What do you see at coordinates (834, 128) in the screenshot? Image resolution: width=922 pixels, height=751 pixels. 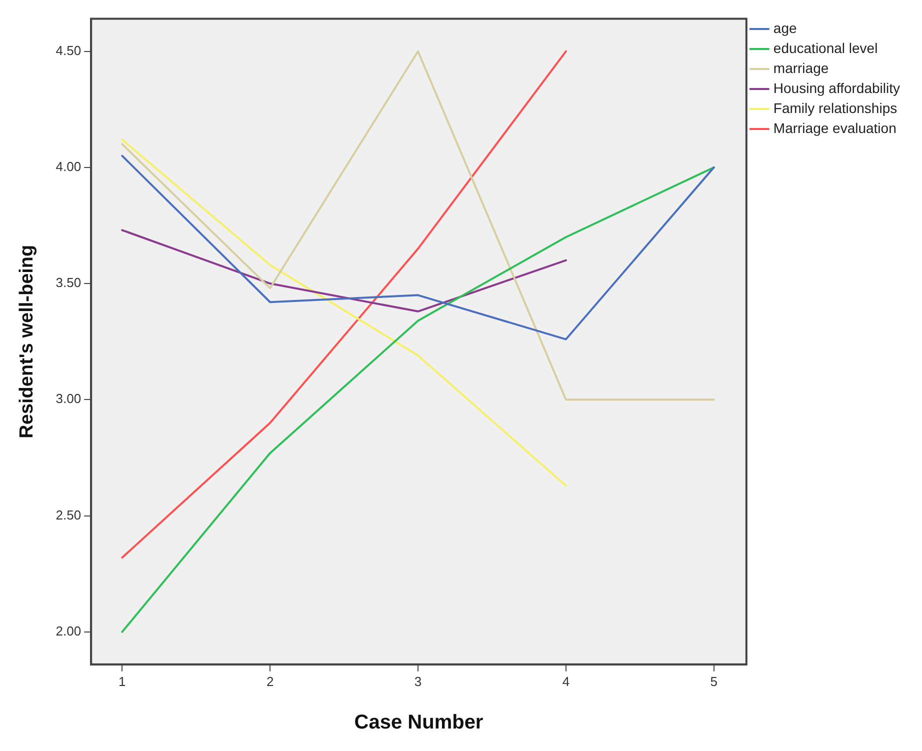 I see `legend-label: Marriage evaluation` at bounding box center [834, 128].